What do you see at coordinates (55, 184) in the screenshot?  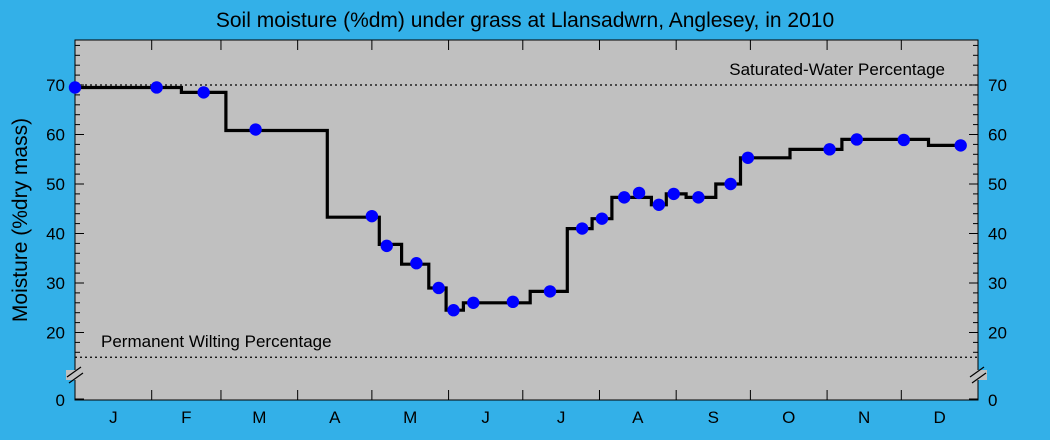 I see `y-tick-label-left: 50` at bounding box center [55, 184].